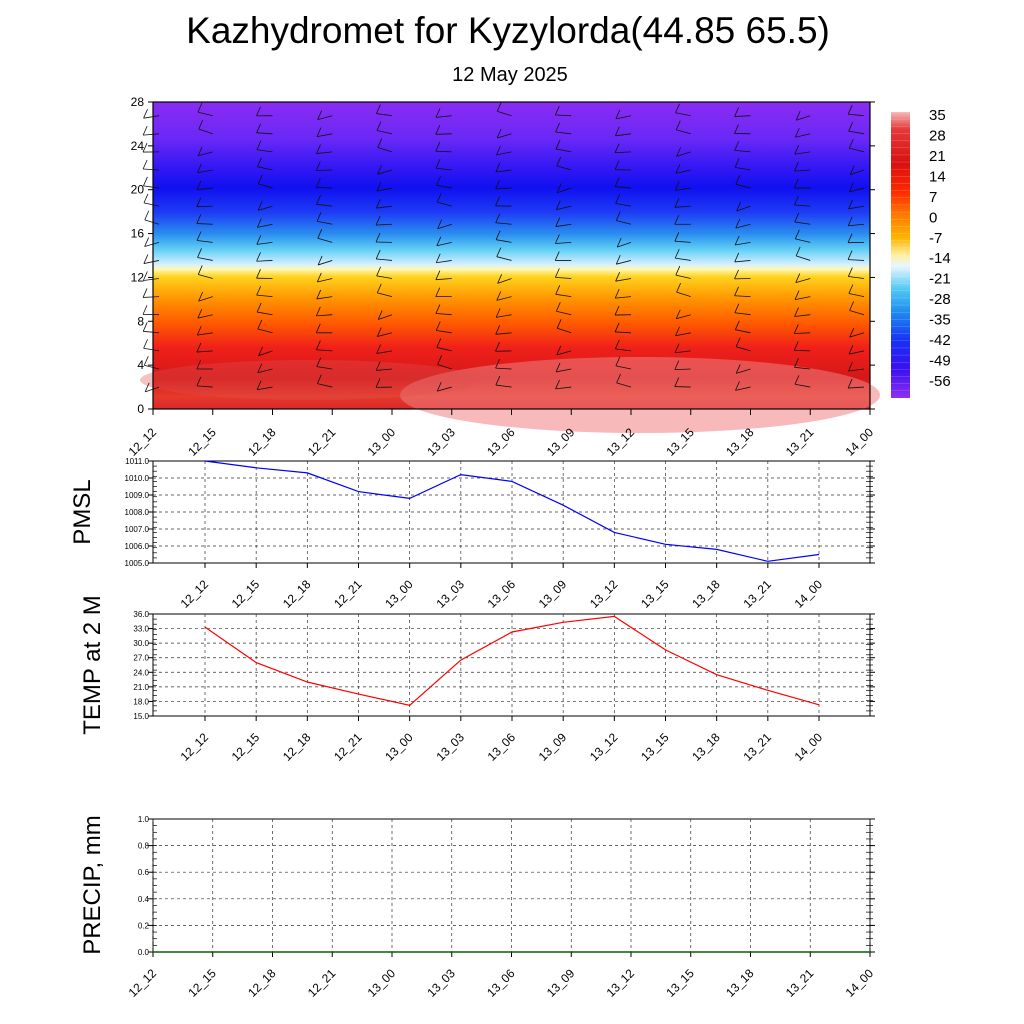 This screenshot has height=1024, width=1024. What do you see at coordinates (137, 563) in the screenshot?
I see `pmsl-y-tick-label: 1005.0` at bounding box center [137, 563].